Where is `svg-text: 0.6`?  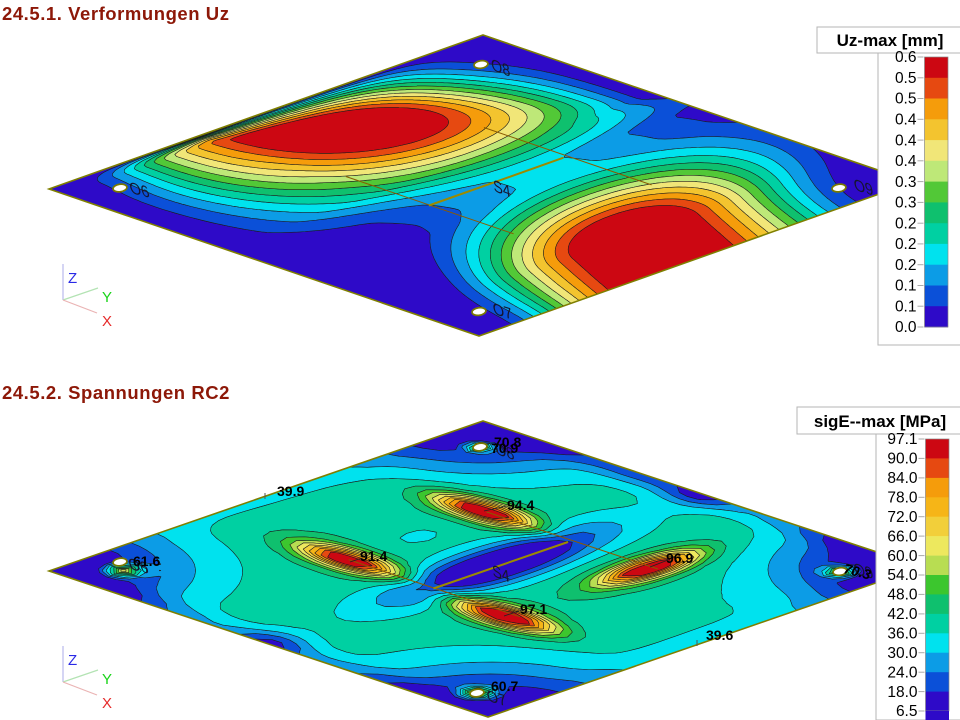 svg-text: 0.6 is located at coordinates (906, 57).